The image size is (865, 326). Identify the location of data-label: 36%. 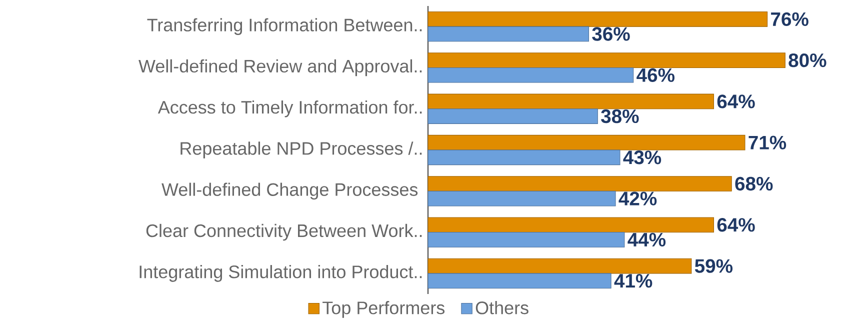
(611, 34).